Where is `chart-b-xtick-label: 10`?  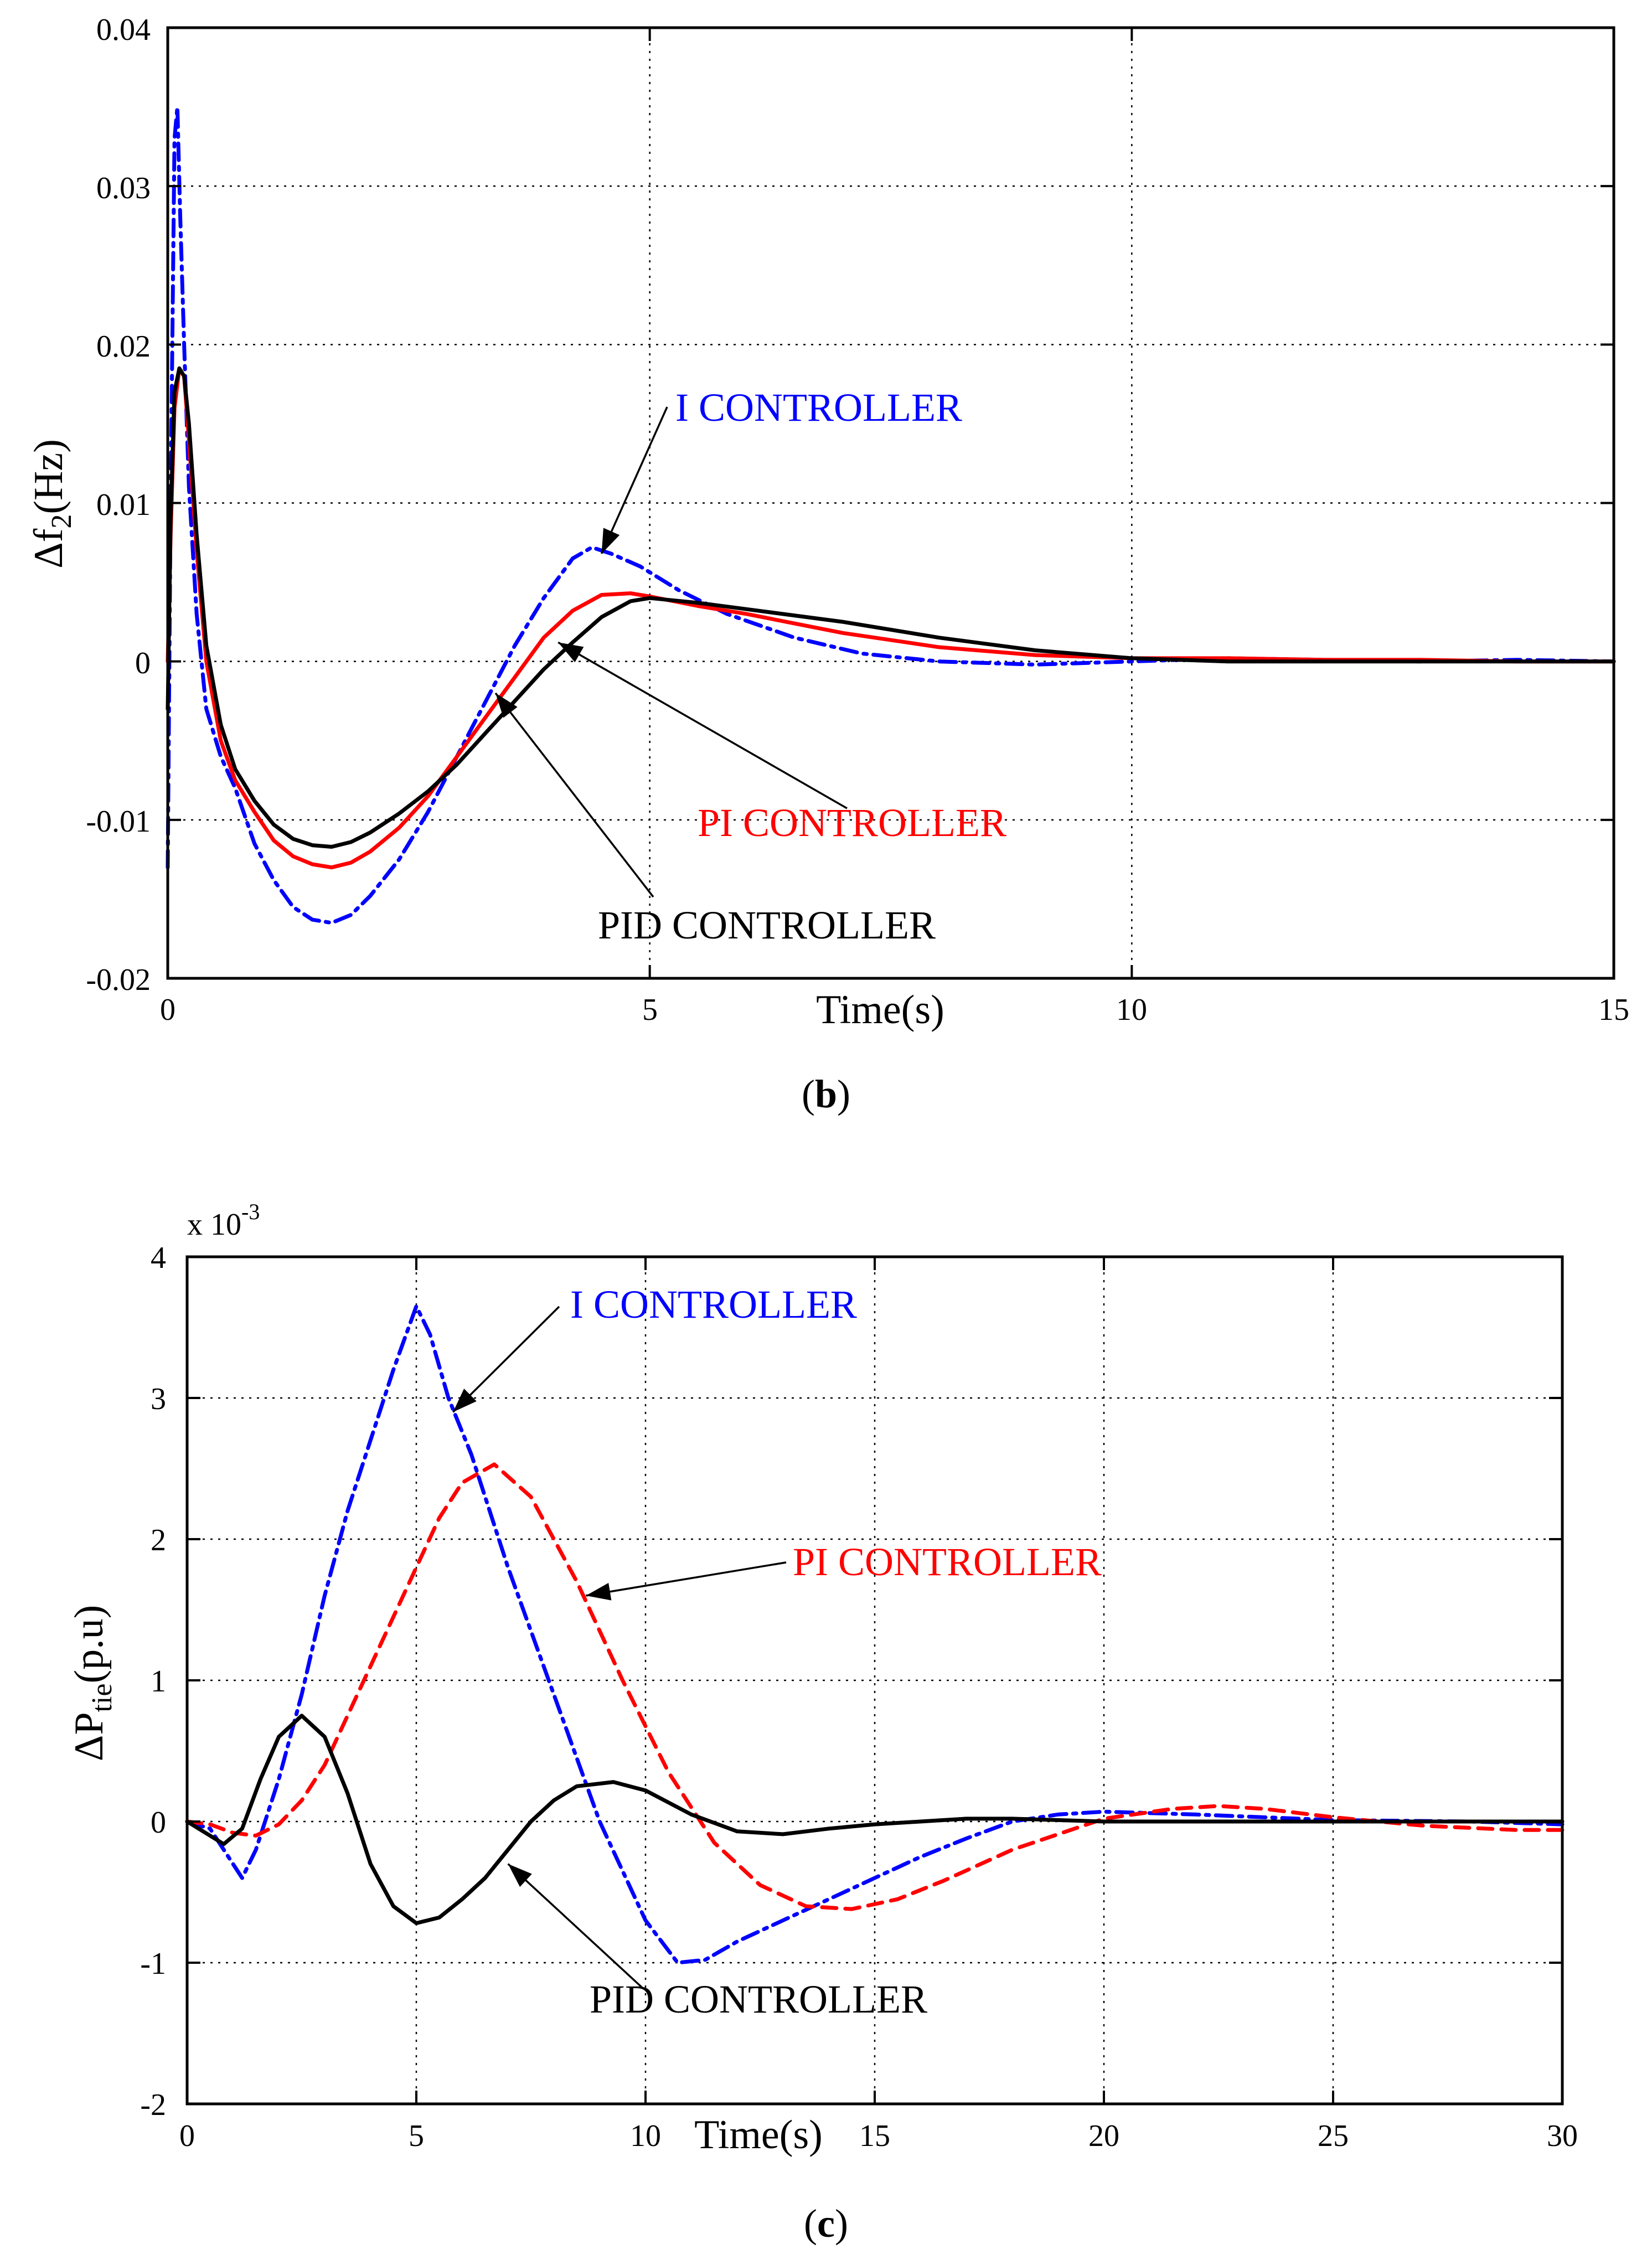 chart-b-xtick-label: 10 is located at coordinates (1131, 1010).